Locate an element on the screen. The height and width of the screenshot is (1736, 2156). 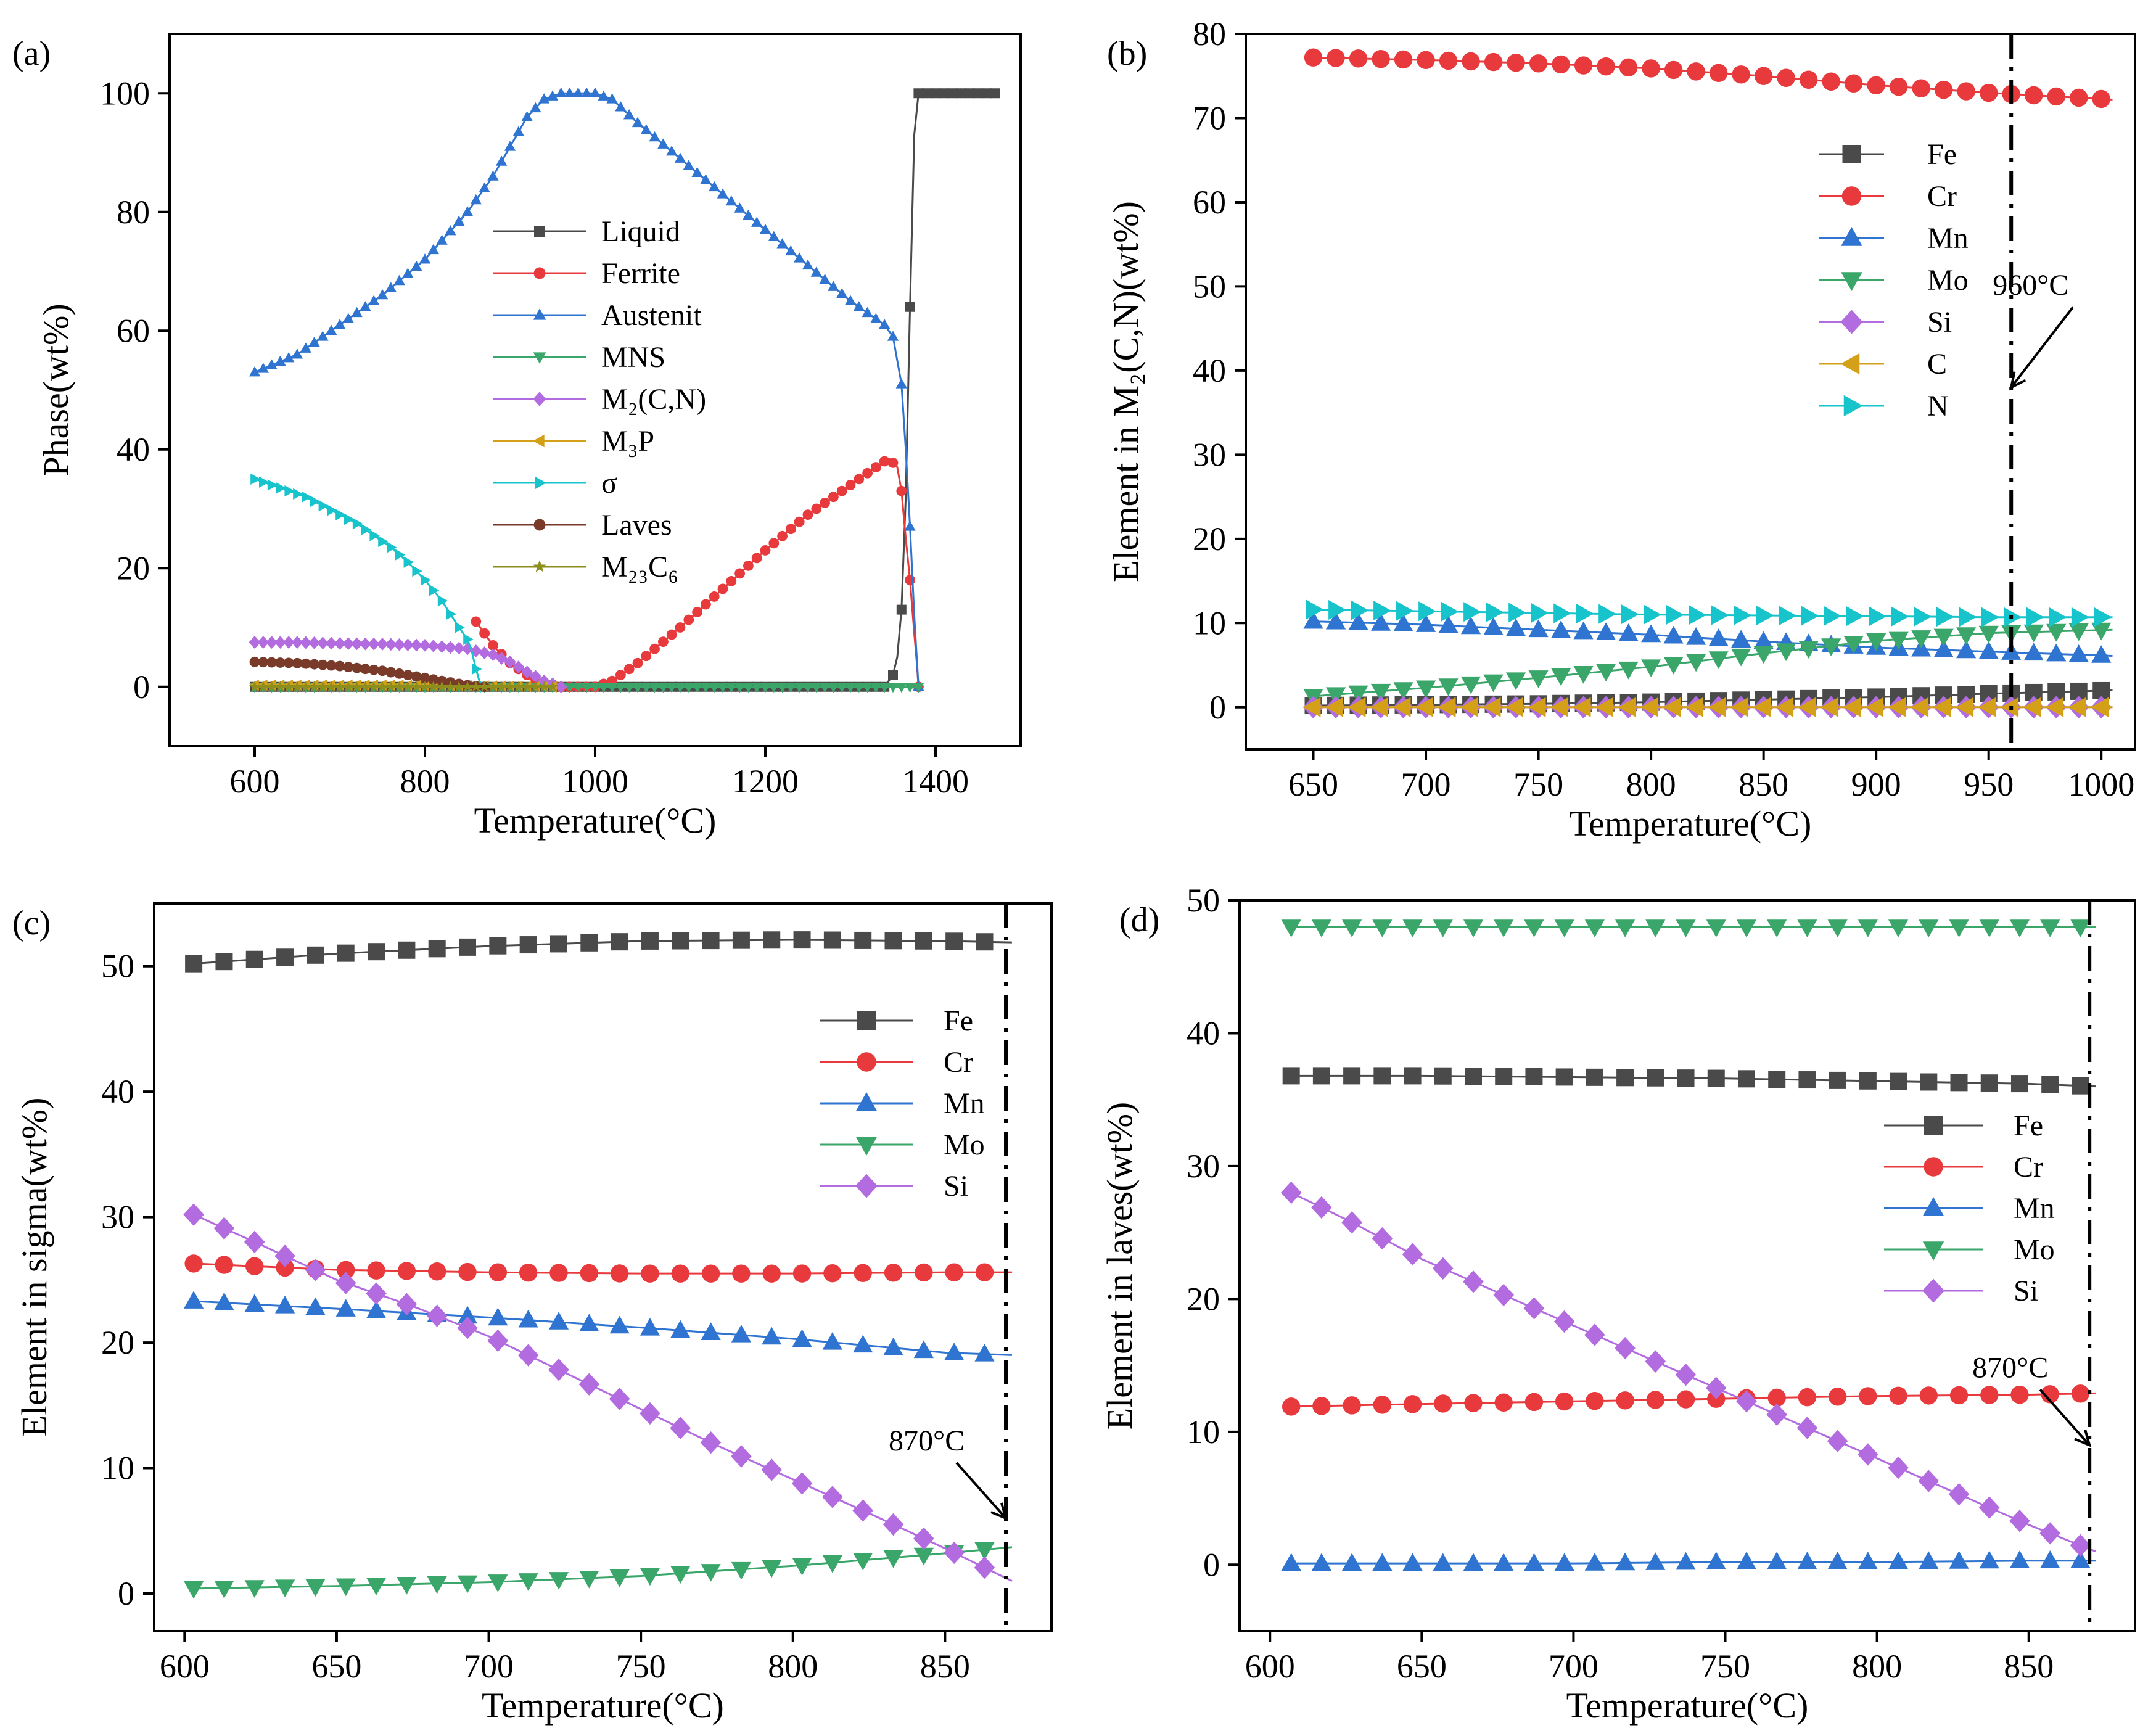
panel-label: (b) is located at coordinates (1127, 54).